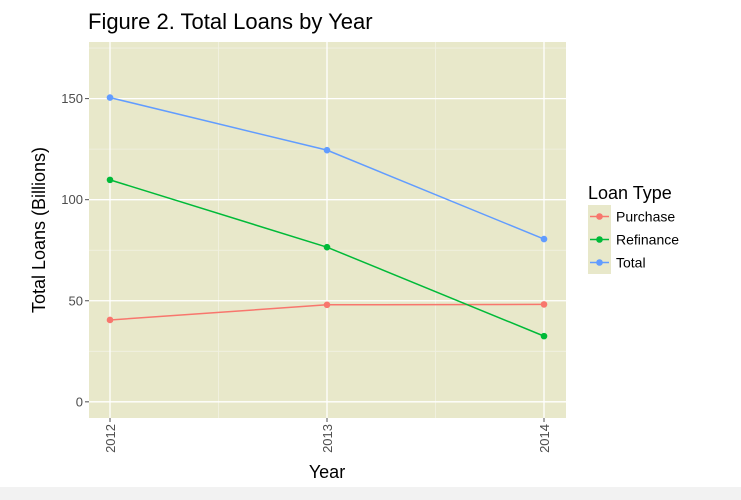 The width and height of the screenshot is (741, 500). What do you see at coordinates (72, 199) in the screenshot?
I see `y-tick-label: 100` at bounding box center [72, 199].